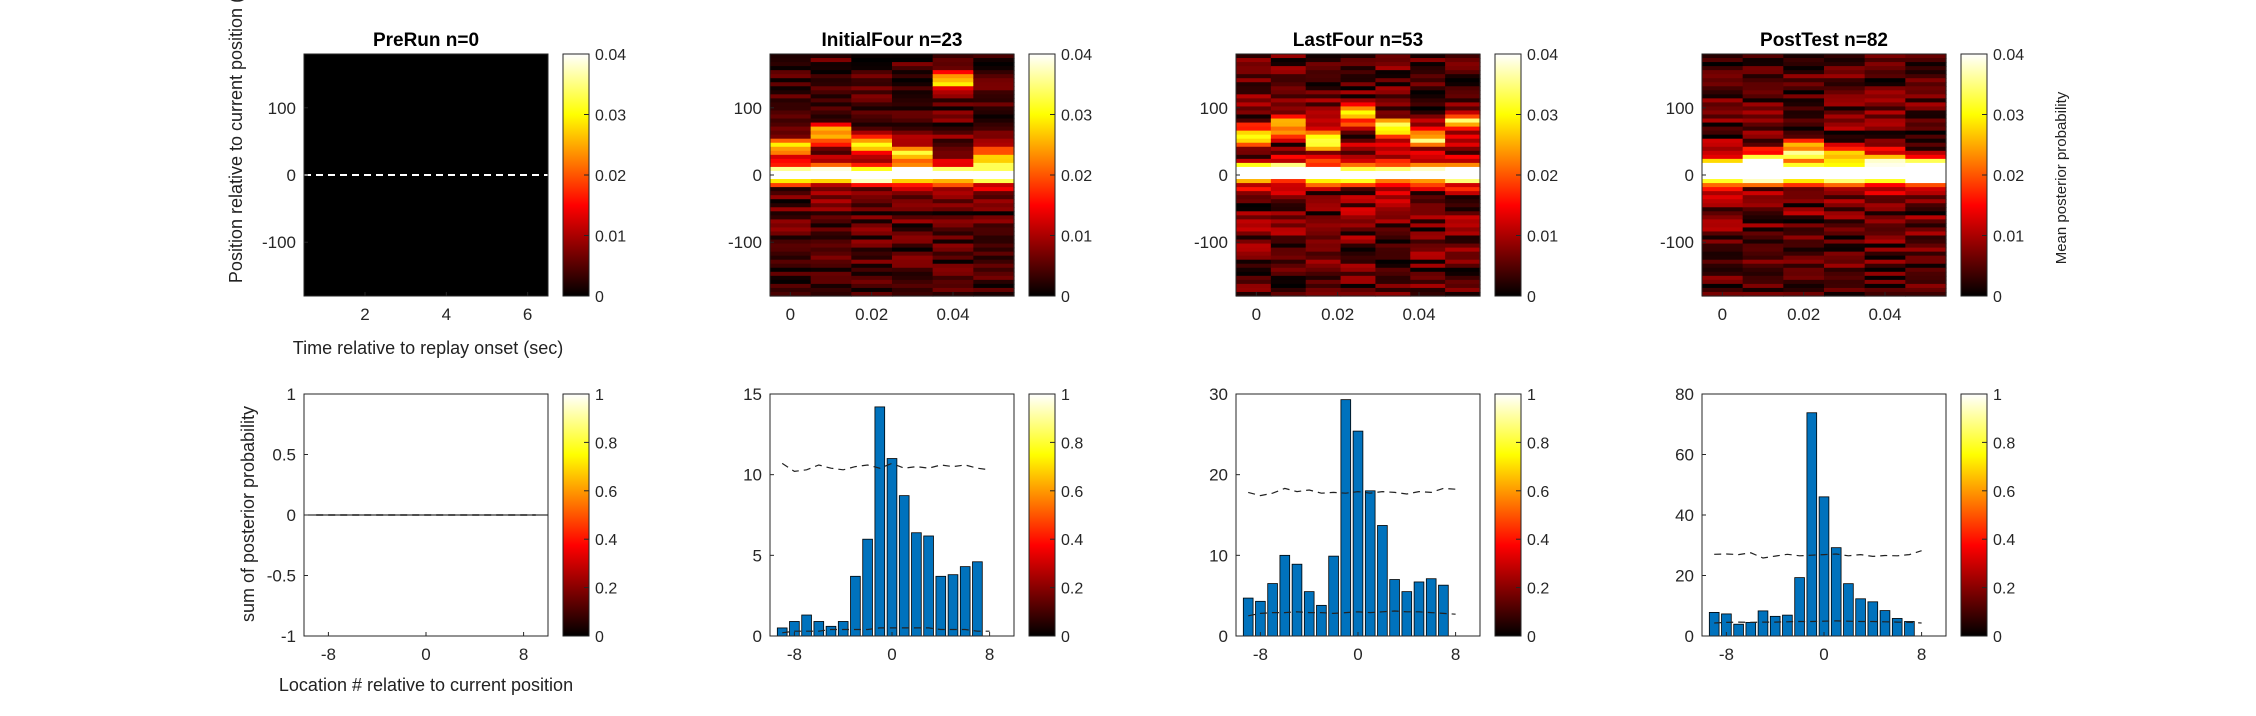  What do you see at coordinates (1974, 515) in the screenshot?
I see `bottom-4-colorbar` at bounding box center [1974, 515].